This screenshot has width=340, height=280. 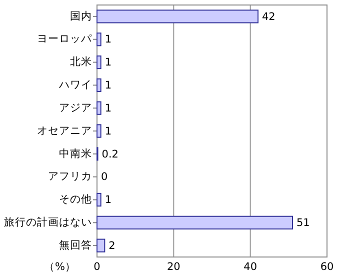 What do you see at coordinates (60, 266) in the screenshot?
I see `x-axis-title: （%）` at bounding box center [60, 266].